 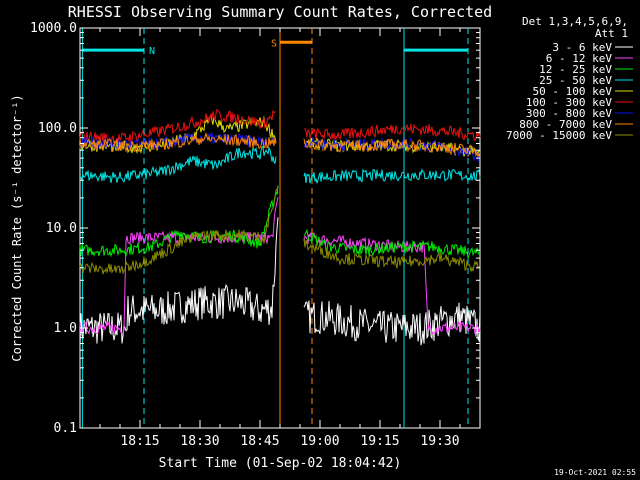 What do you see at coordinates (379, 441) in the screenshot?
I see `x-tick-label: 19:15` at bounding box center [379, 441].